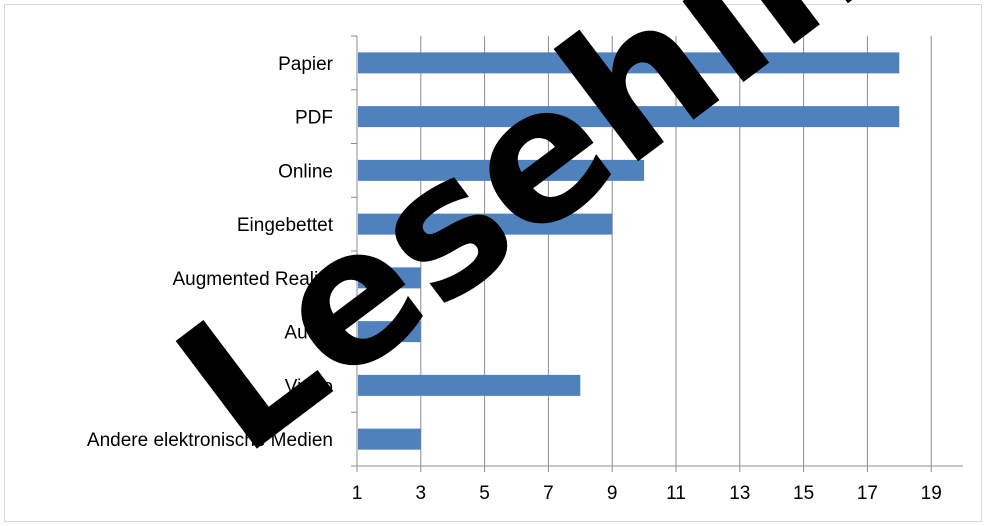  I want to click on x-tick-label: 3, so click(421, 493).